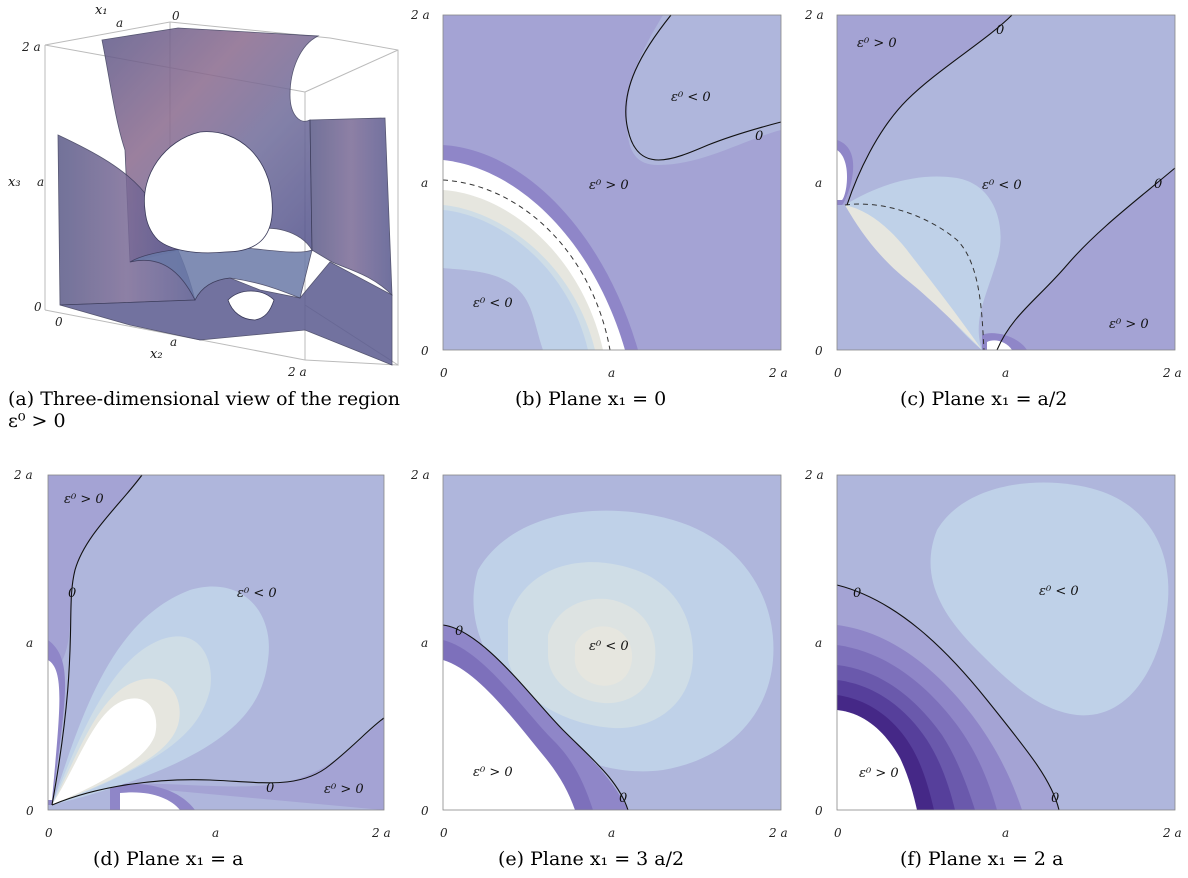  I want to click on tick-0-x3: 0, so click(38, 307).